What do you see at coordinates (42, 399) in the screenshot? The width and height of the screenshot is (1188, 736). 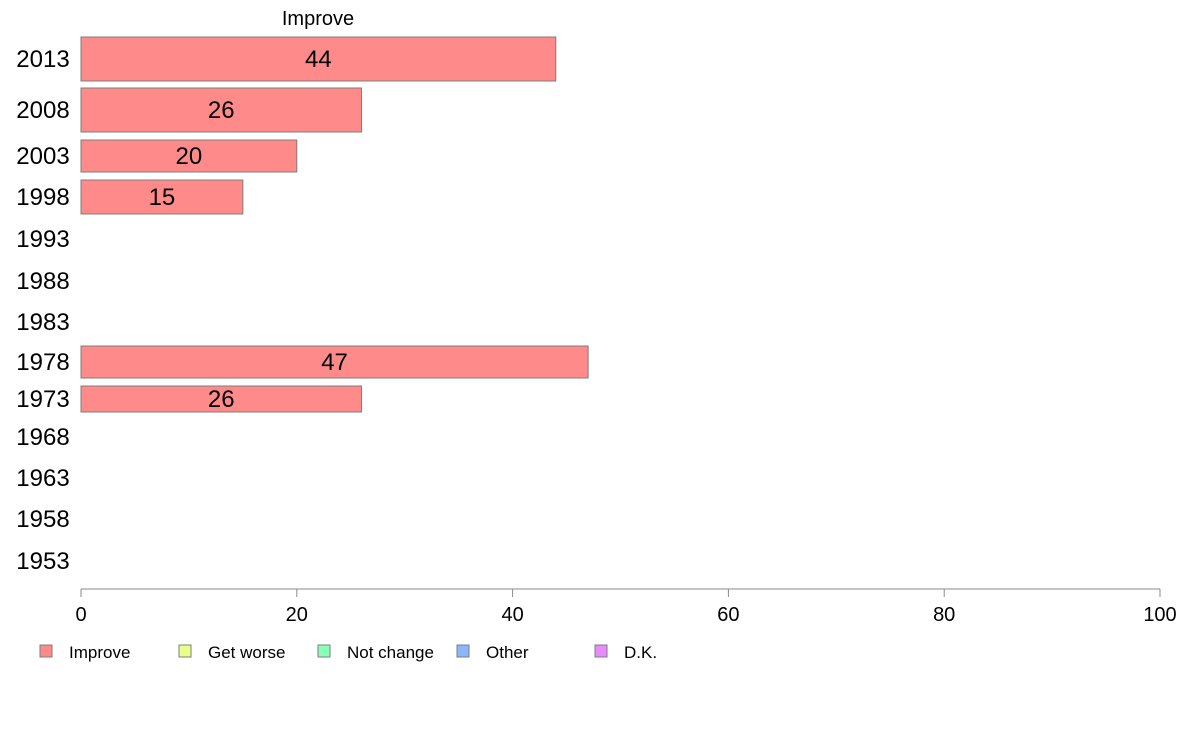 I see `y-tick-label: 1973` at bounding box center [42, 399].